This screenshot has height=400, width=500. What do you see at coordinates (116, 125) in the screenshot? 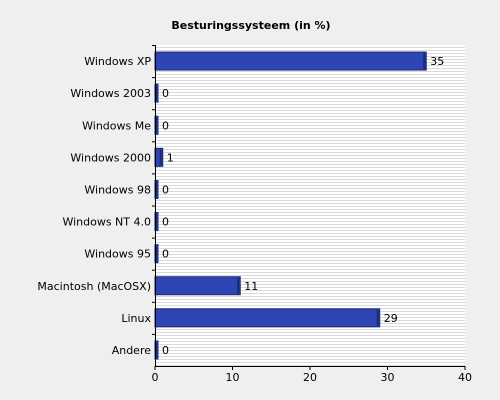
I see `category-label: Windows Me` at bounding box center [116, 125].